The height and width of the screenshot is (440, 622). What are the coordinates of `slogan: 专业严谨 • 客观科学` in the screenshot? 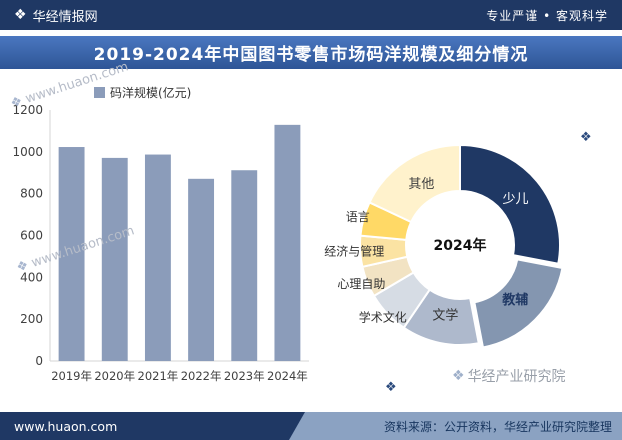 It's located at (547, 15).